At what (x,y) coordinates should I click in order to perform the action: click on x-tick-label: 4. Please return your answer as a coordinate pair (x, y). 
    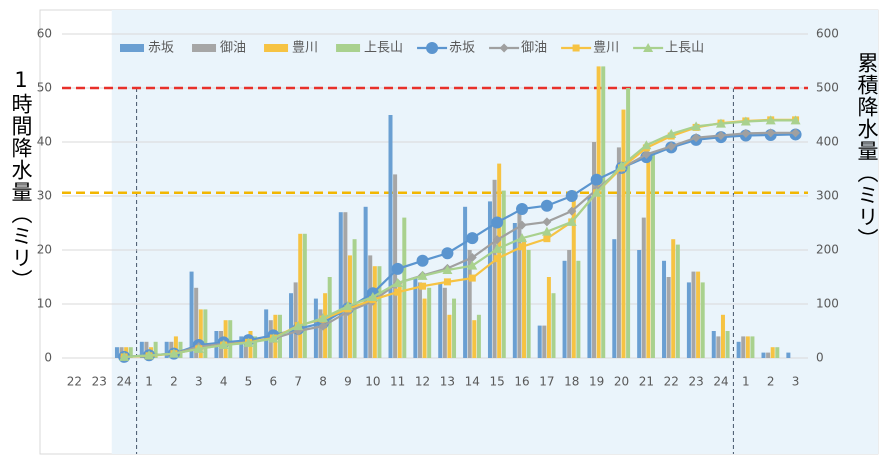
    Looking at the image, I should click on (224, 382).